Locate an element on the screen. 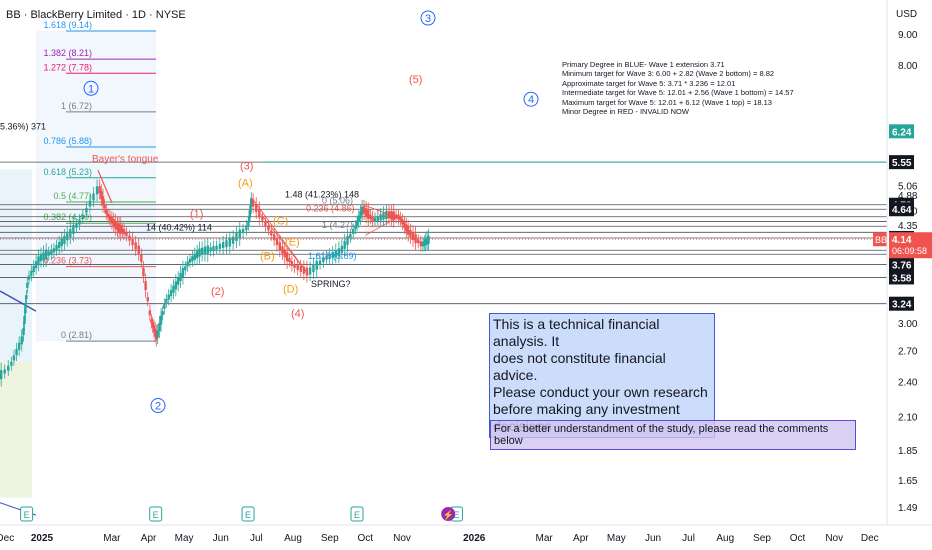 The width and height of the screenshot is (932, 550). fib-0236-right-label: 0.236 (4.86) is located at coordinates (330, 209).